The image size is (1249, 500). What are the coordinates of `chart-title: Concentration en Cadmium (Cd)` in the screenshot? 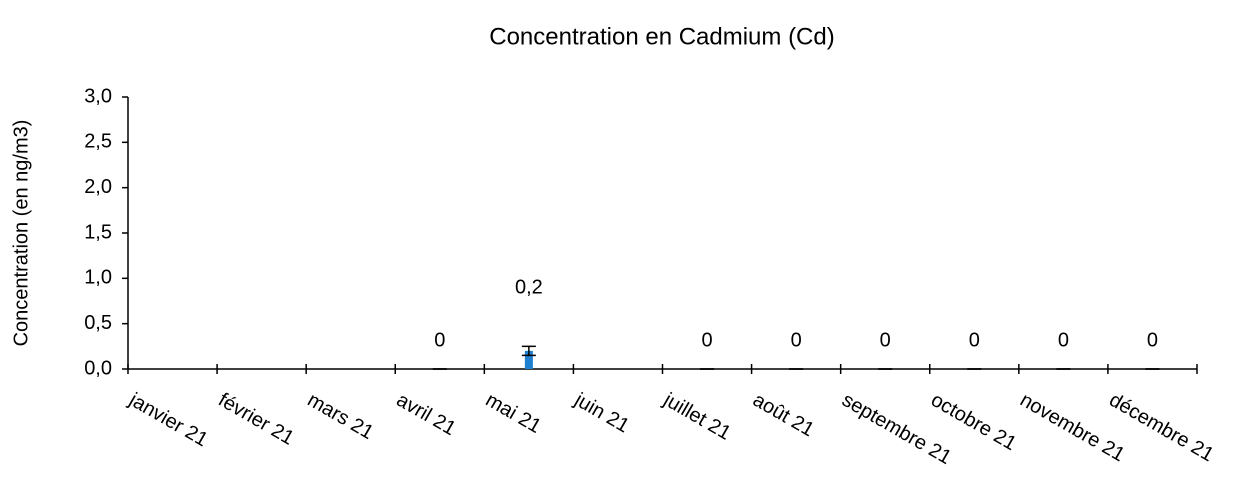 It's located at (661, 36).